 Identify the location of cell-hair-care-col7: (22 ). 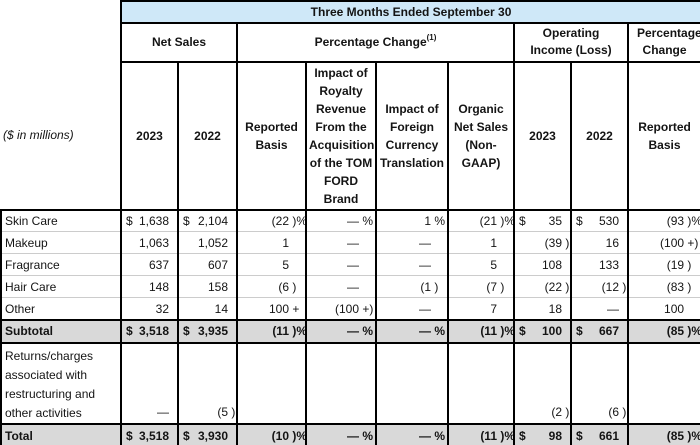
(542, 286).